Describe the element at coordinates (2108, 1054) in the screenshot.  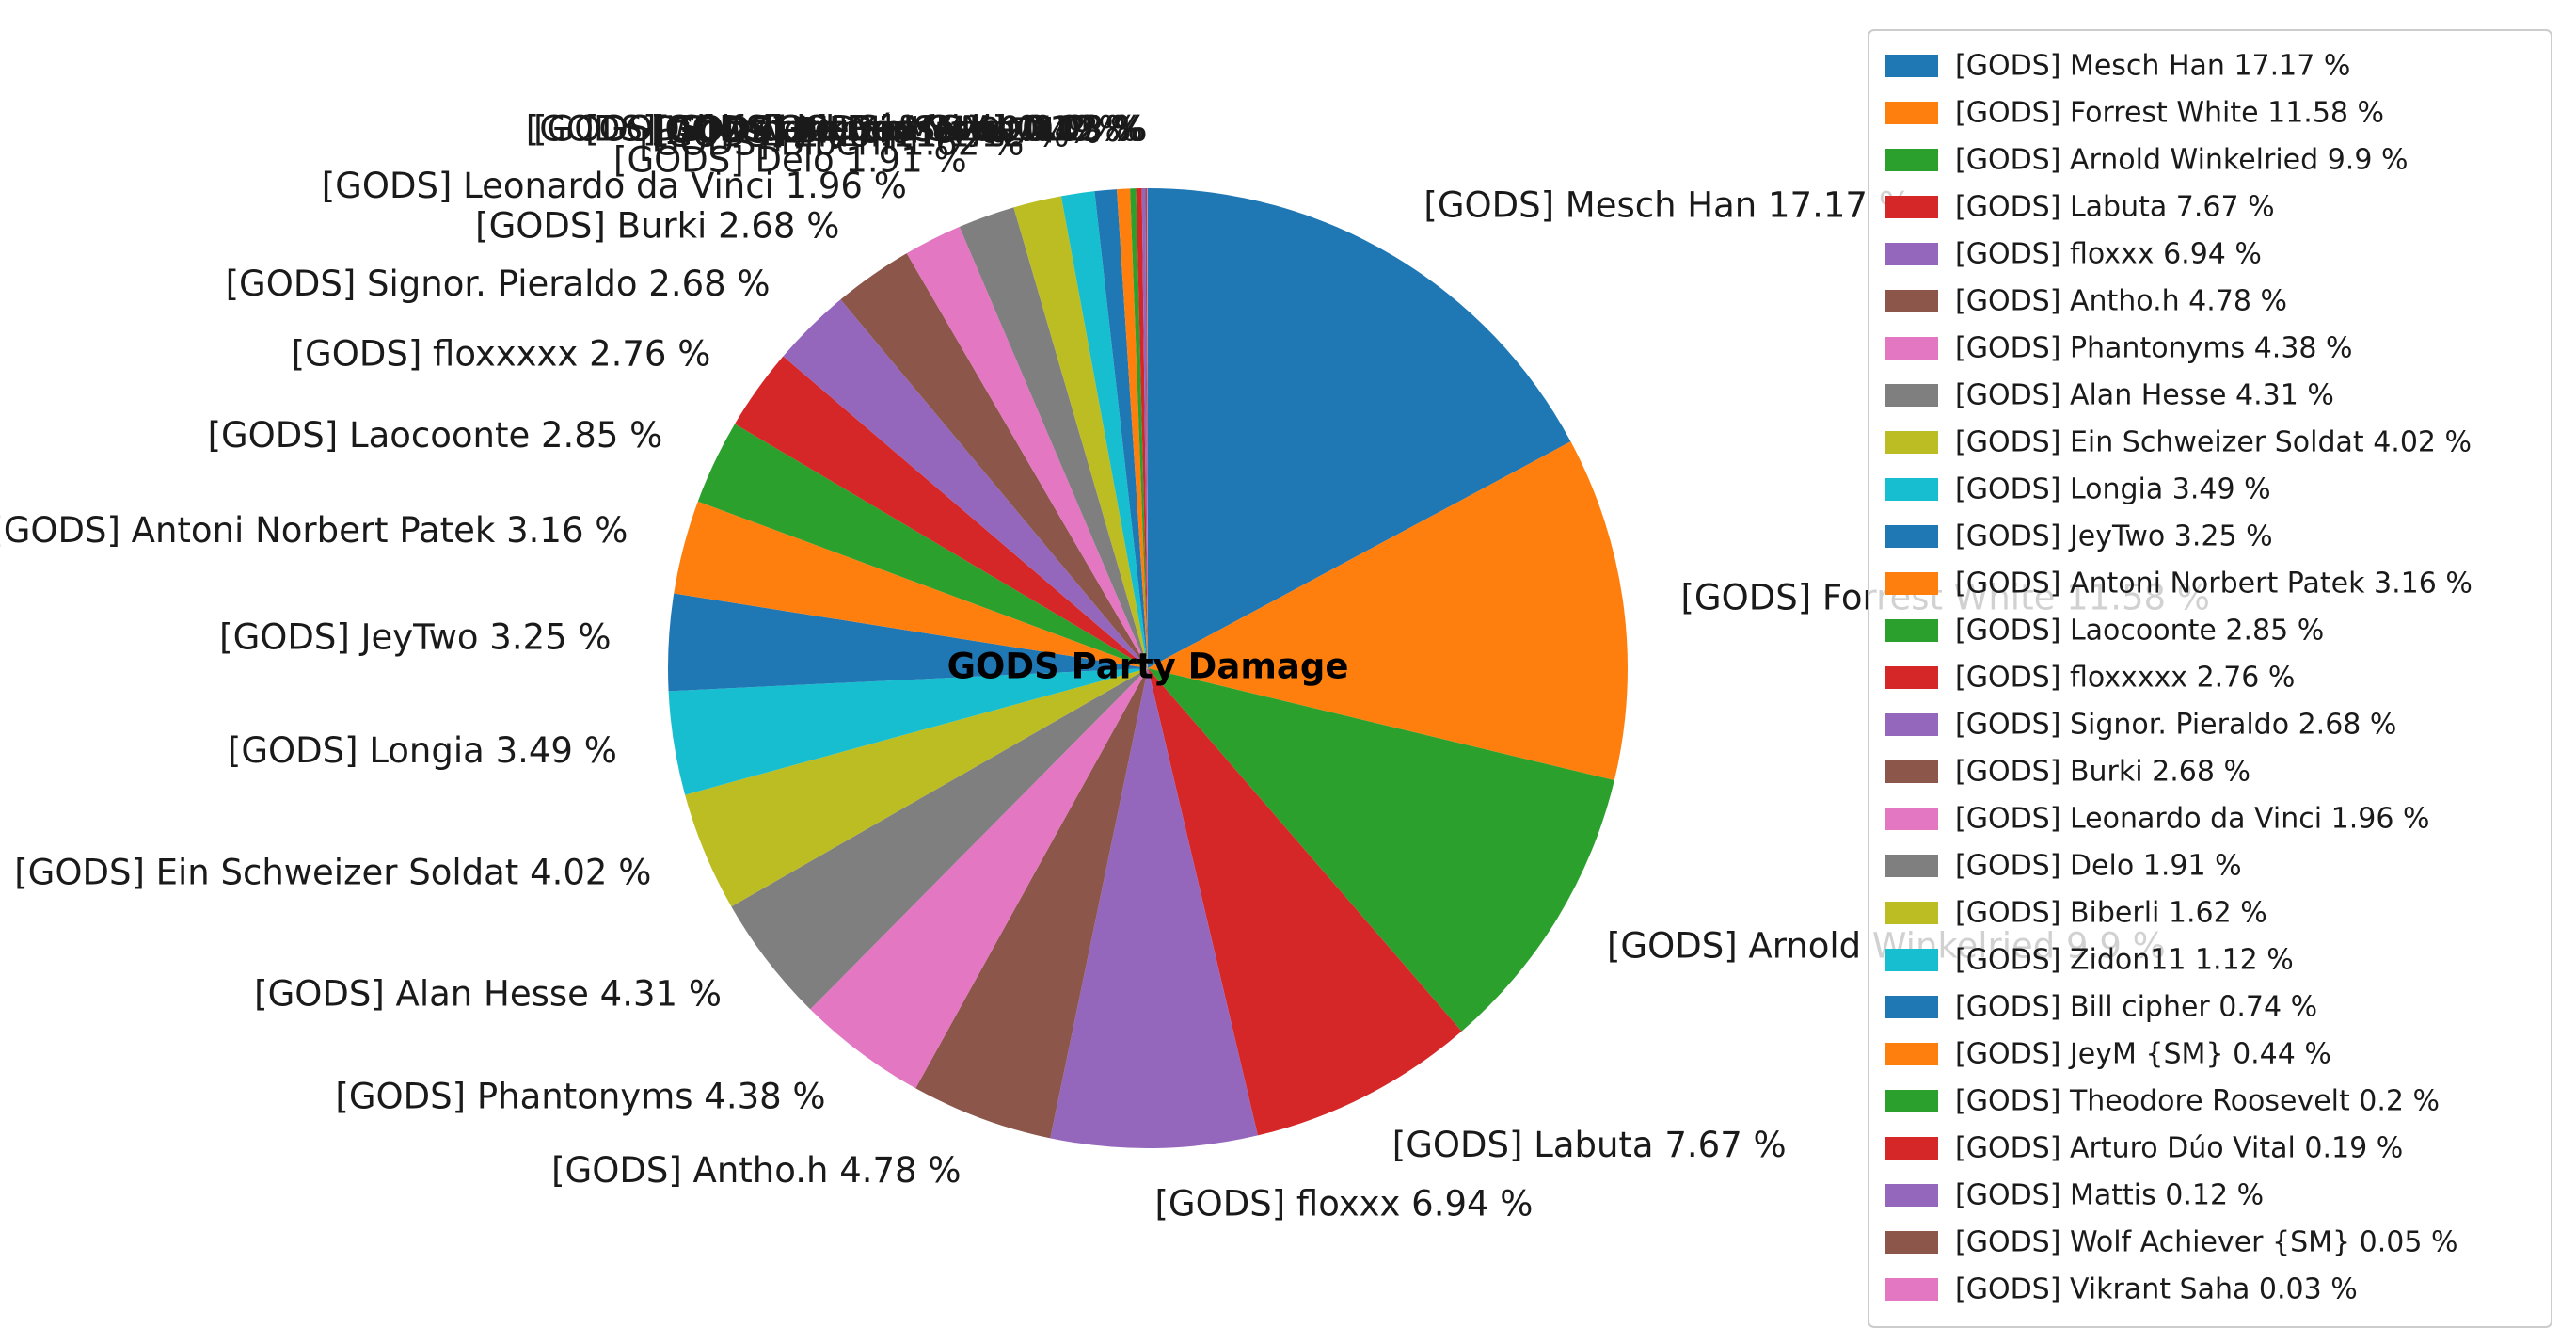
I see `legend-entry-22: [GODS] JeyM {SM} 0.44 %` at that location.